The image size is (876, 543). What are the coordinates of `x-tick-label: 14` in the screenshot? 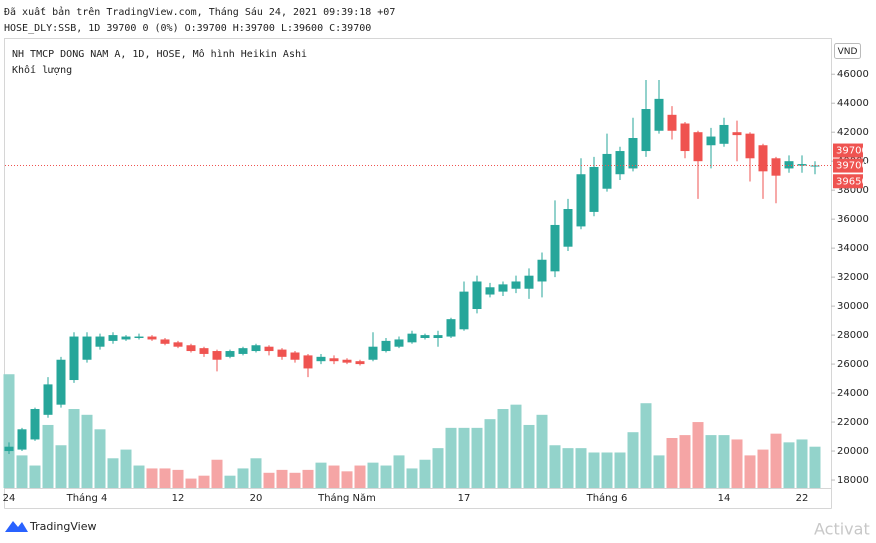 It's located at (724, 498).